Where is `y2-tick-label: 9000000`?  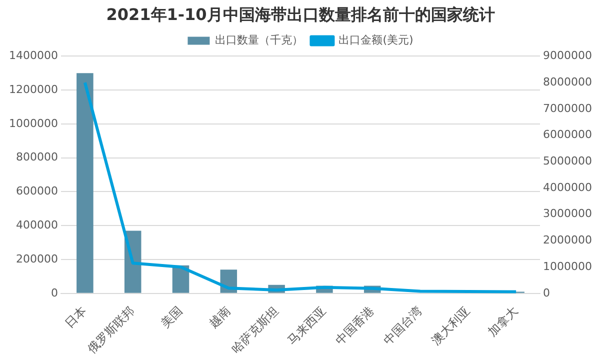
y2-tick-label: 9000000 is located at coordinates (567, 55).